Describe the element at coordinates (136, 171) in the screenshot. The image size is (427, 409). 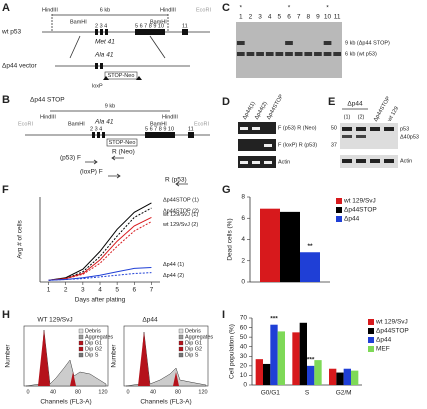
I see `primer-arrows` at that location.